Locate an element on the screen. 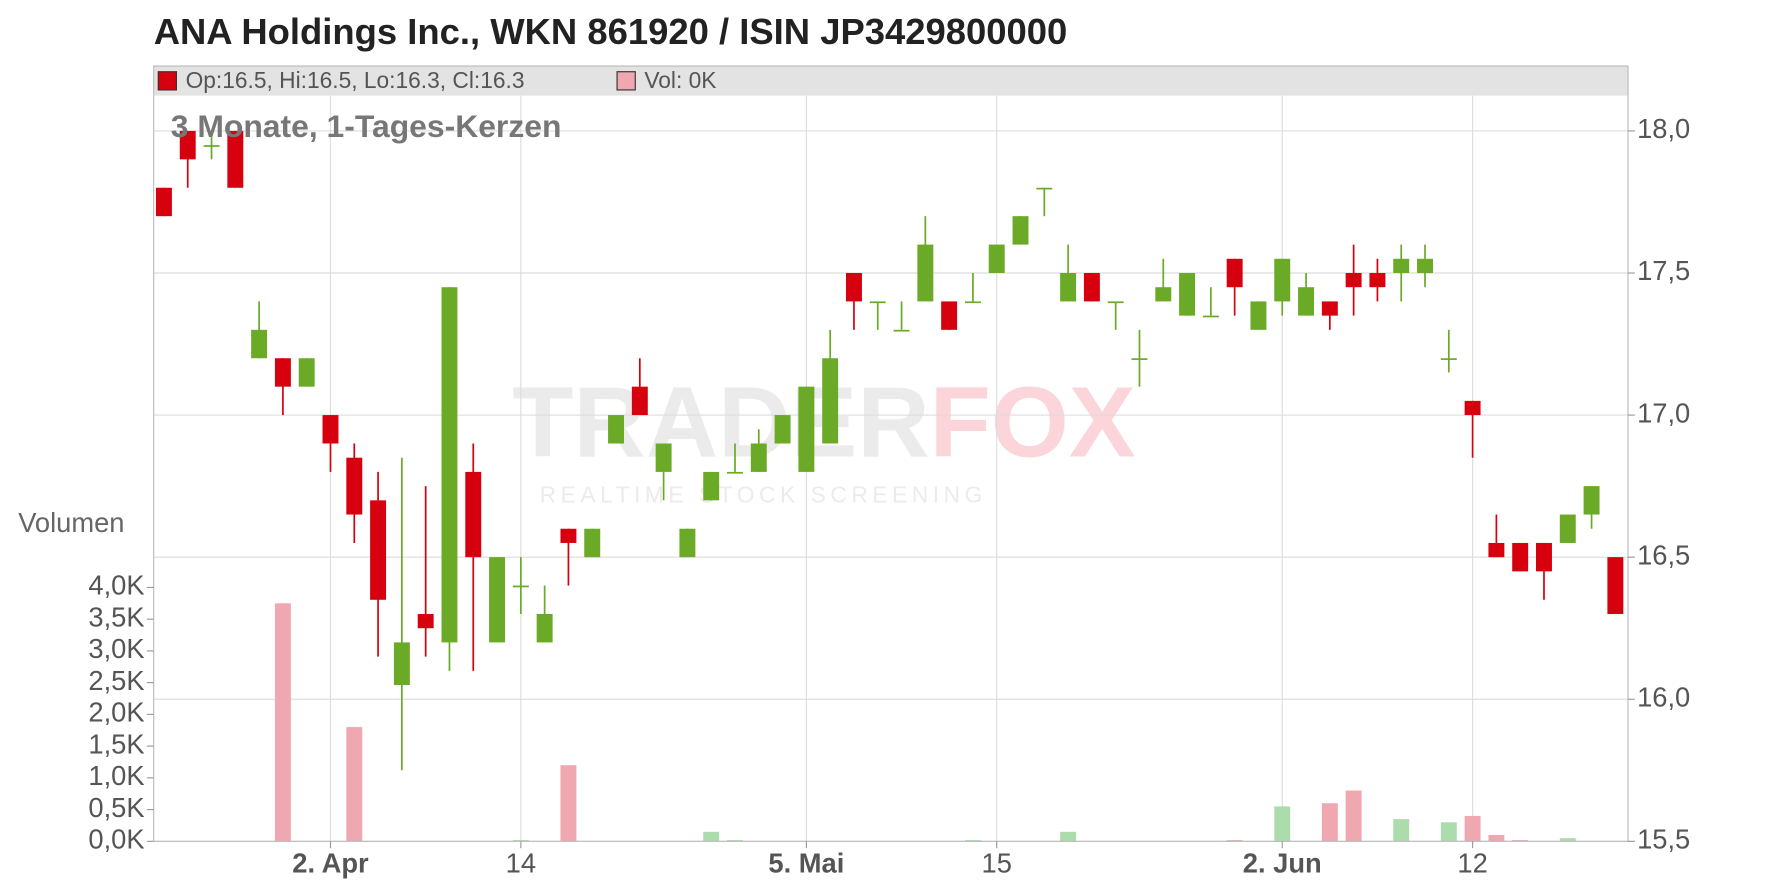 The height and width of the screenshot is (888, 1776). y-tick-label: 16,0 is located at coordinates (1663, 696).